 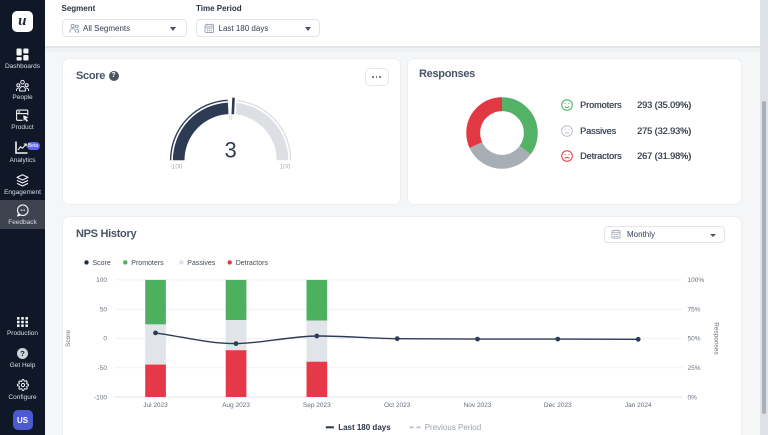 What do you see at coordinates (397, 404) in the screenshot?
I see `svg-text: Oct 2023` at bounding box center [397, 404].